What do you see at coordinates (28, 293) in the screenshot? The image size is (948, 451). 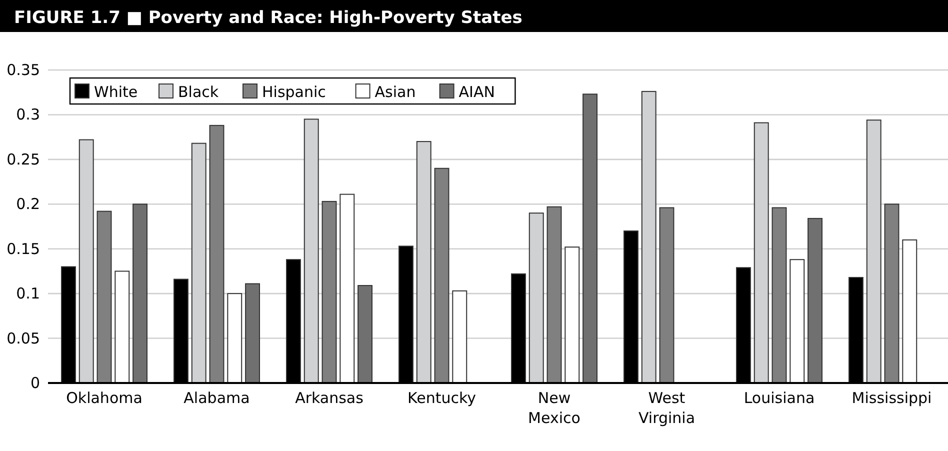 I see `y-tick-label: 0.1` at bounding box center [28, 293].